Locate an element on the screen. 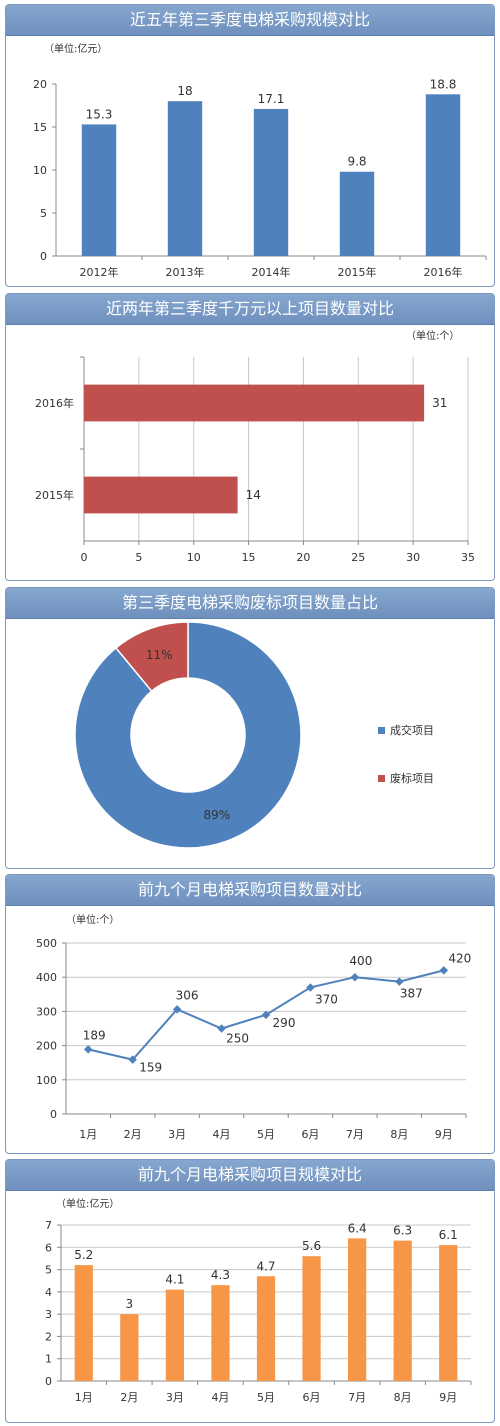  data-label: 387 is located at coordinates (411, 994).